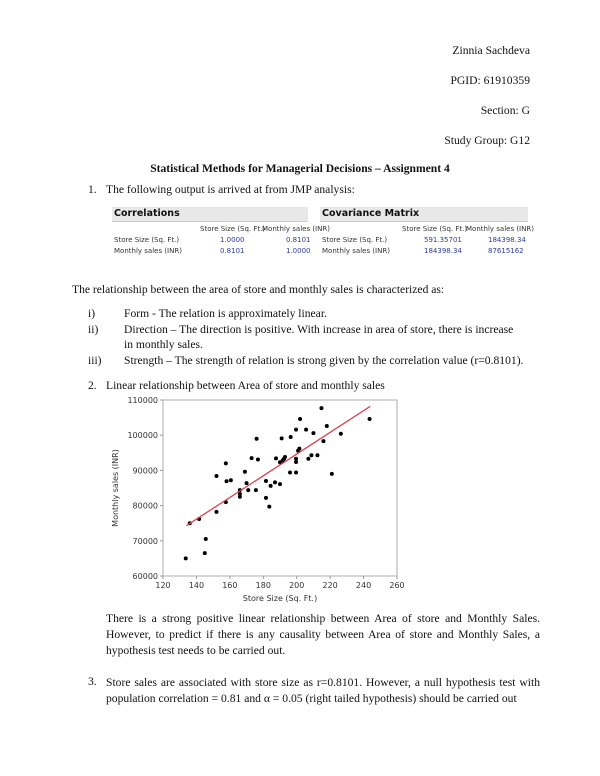 The width and height of the screenshot is (600, 776). Describe the element at coordinates (93, 329) in the screenshot. I see `item-number: ii)` at that location.